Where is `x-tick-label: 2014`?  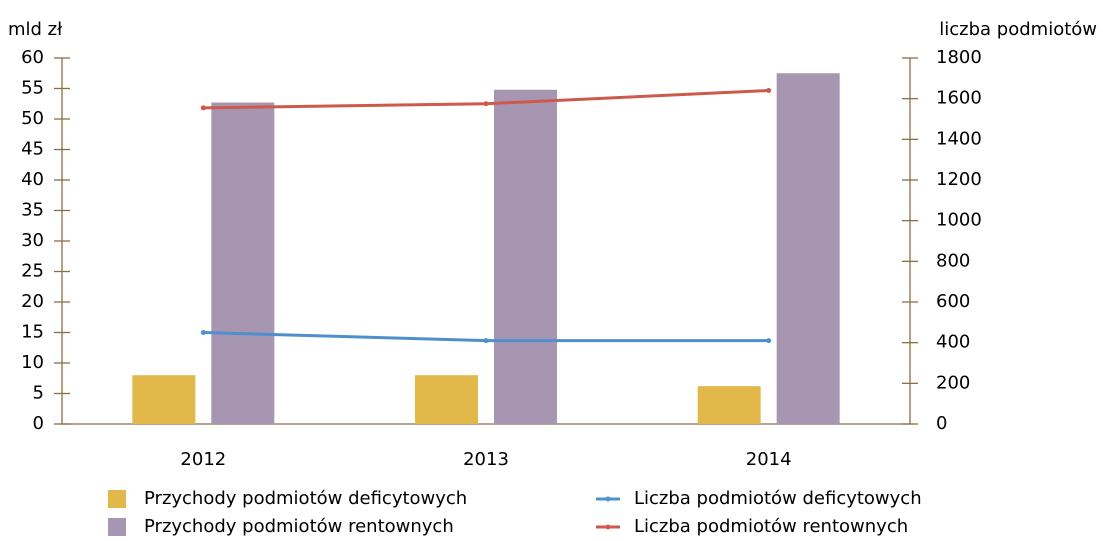
x-tick-label: 2014 is located at coordinates (769, 459).